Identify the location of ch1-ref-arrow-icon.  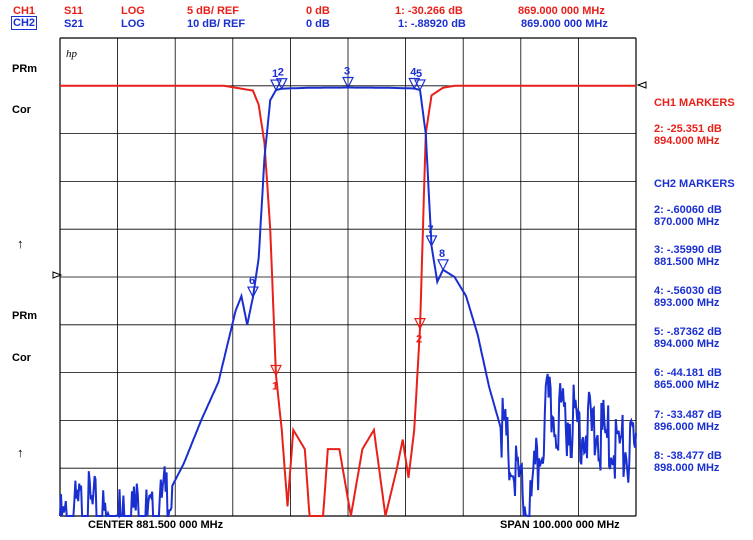
(642, 85).